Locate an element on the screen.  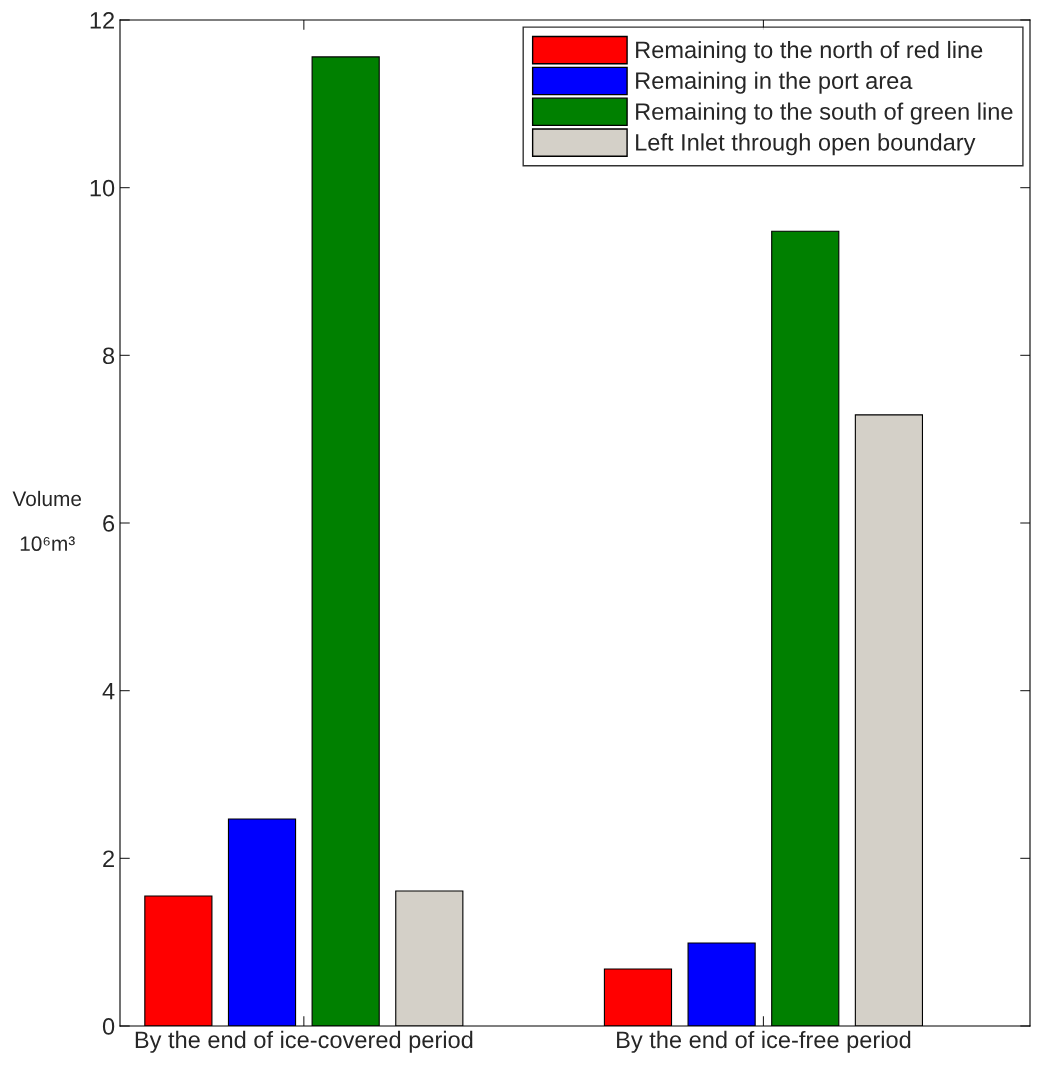
legend-label: Remaining to the south of green line is located at coordinates (824, 113).